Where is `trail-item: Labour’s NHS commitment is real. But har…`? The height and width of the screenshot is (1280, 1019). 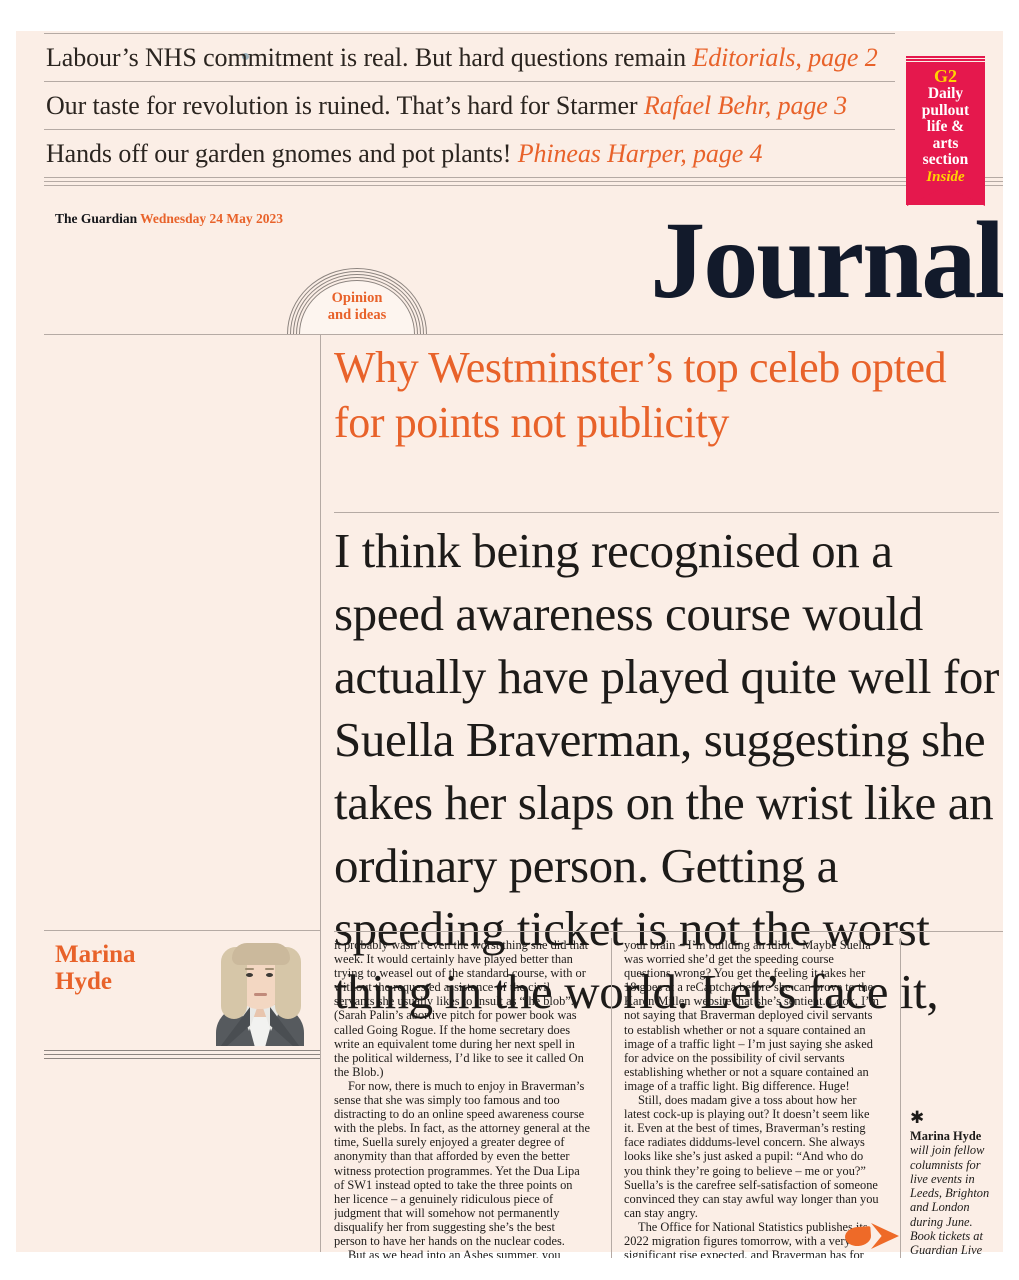 trail-item: Labour’s NHS commitment is real. But har… is located at coordinates (469, 58).